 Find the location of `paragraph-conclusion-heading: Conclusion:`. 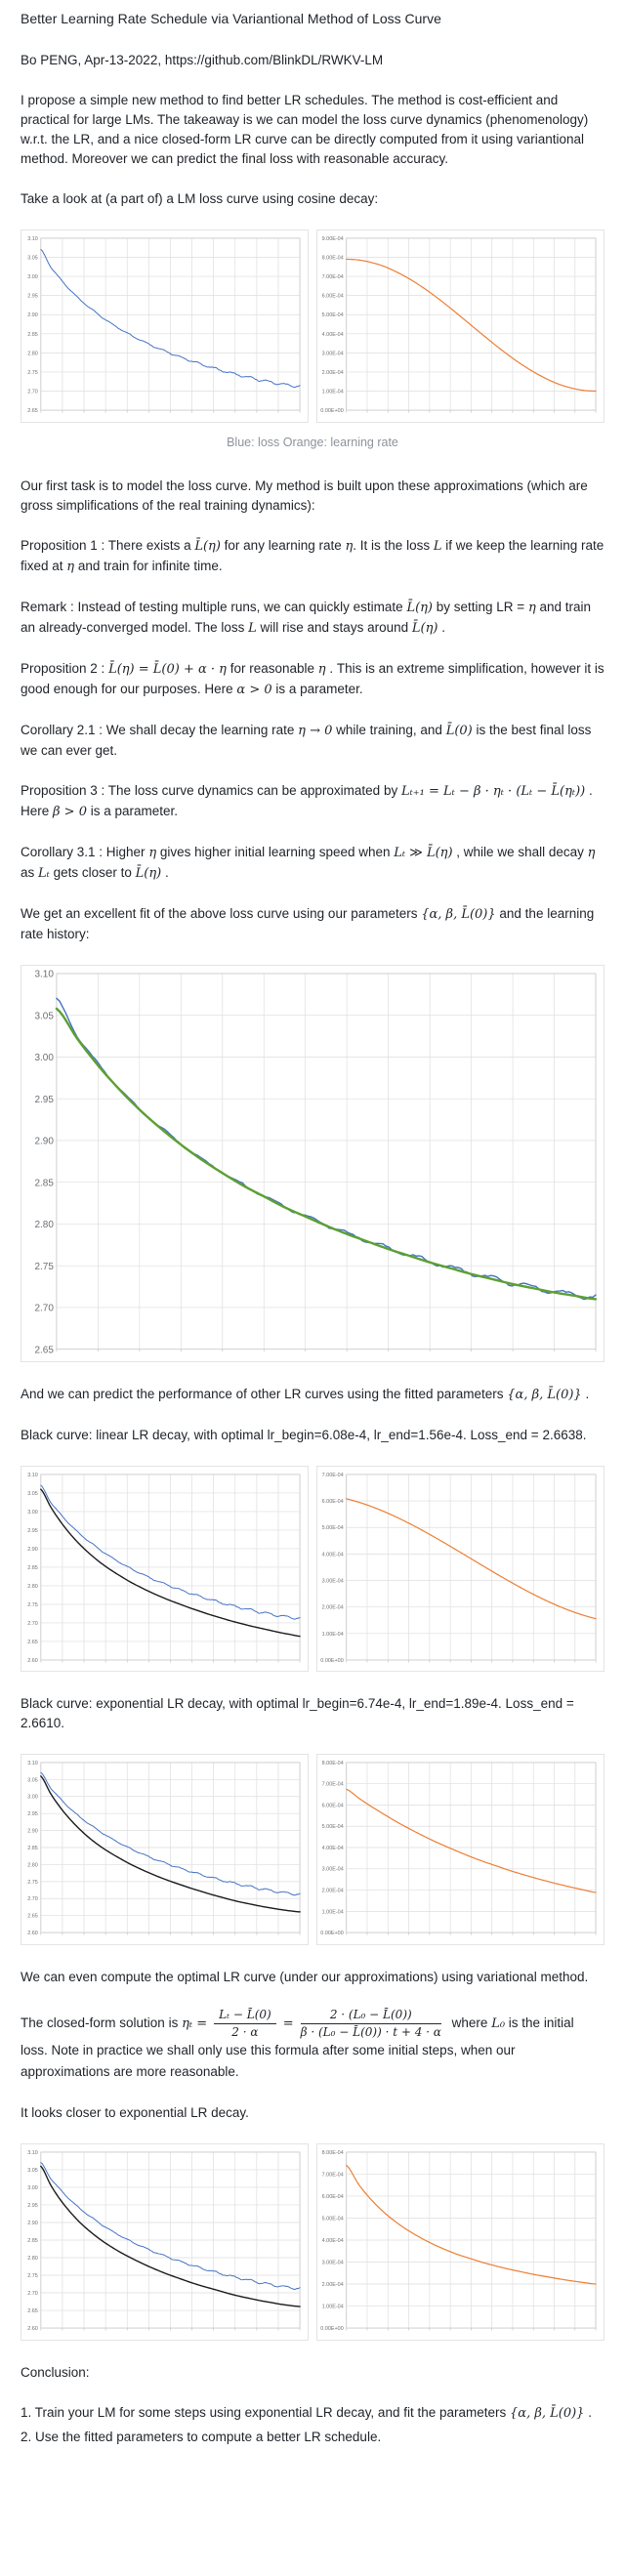

paragraph-conclusion-heading: Conclusion: is located at coordinates (55, 2373).